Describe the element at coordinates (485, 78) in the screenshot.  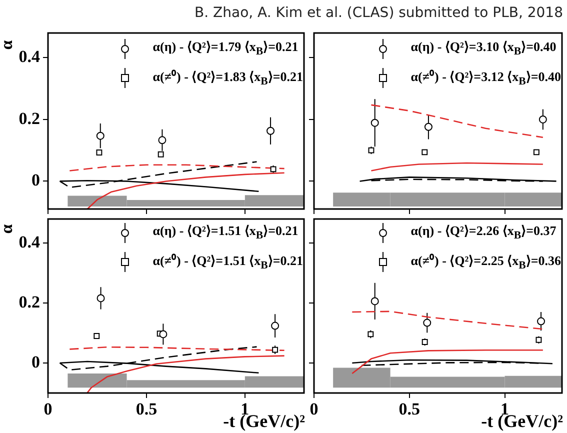
I see `legend-label: α(≠⁰) - ⟨Q²⟩=3.12 ⟨x$_{B}$⟩=0.40` at that location.